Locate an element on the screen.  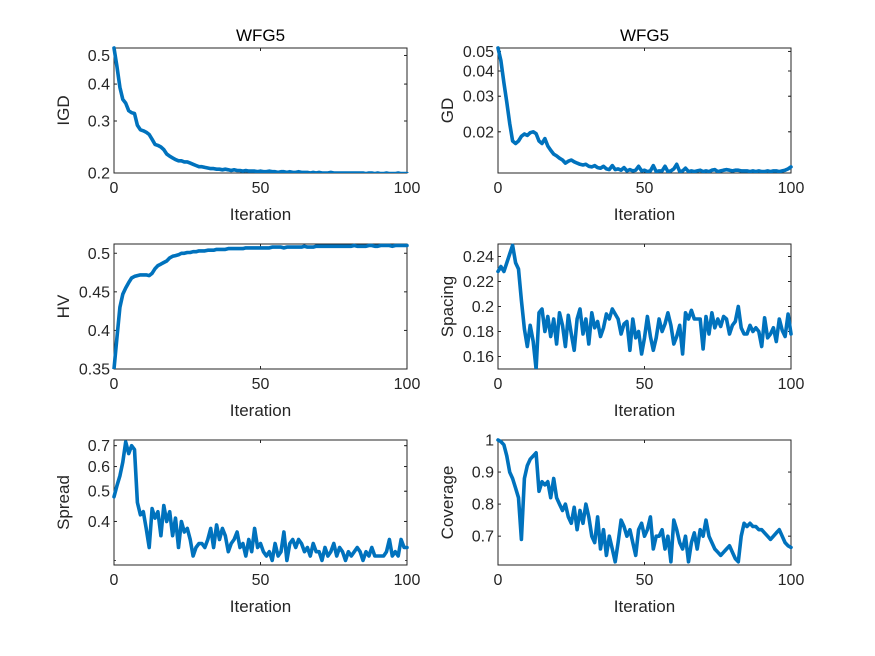
y-tick-label: 0.04 is located at coordinates (478, 72).